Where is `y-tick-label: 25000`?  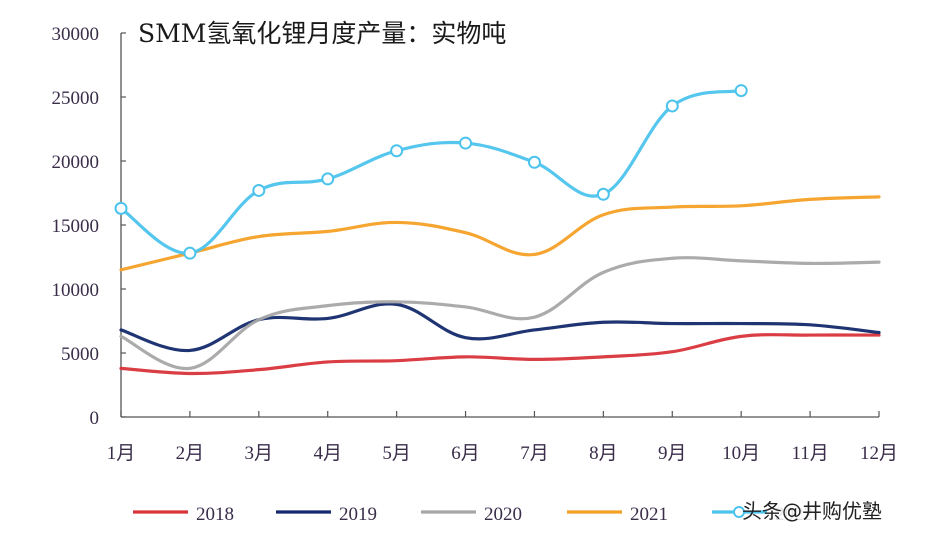
y-tick-label: 25000 is located at coordinates (76, 98).